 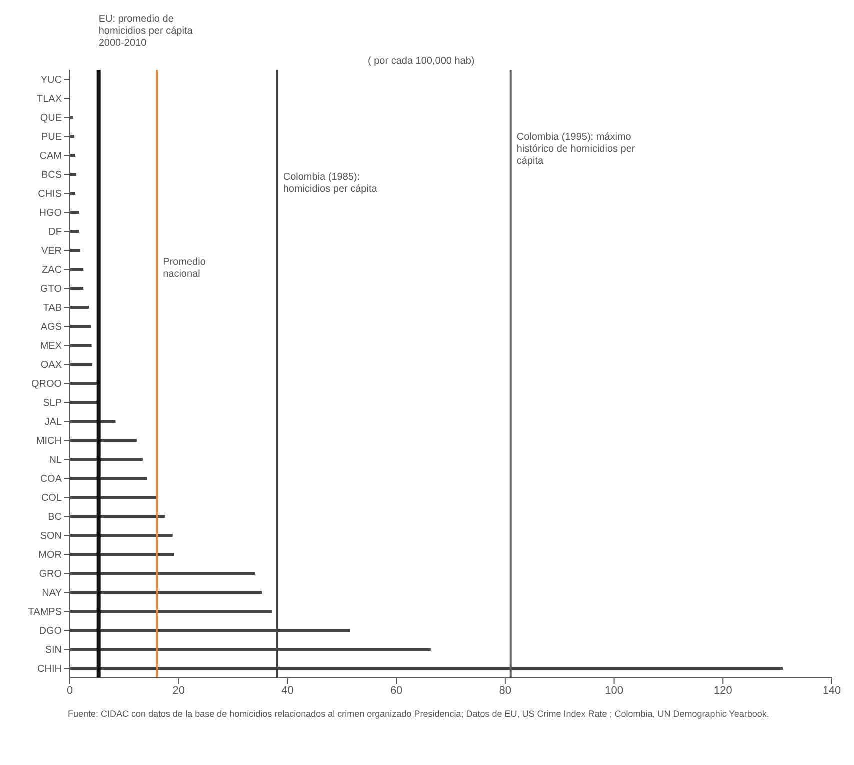 What do you see at coordinates (51, 290) in the screenshot?
I see `y-tick-label: GTO` at bounding box center [51, 290].